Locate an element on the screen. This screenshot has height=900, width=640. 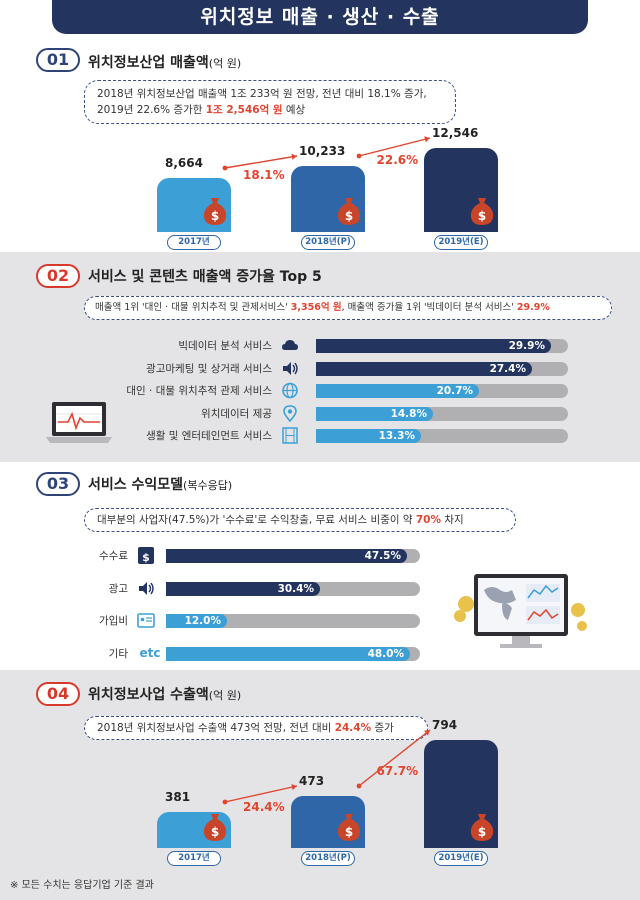
section-title: 위치정보산업 매출액(억 원) is located at coordinates (164, 62).